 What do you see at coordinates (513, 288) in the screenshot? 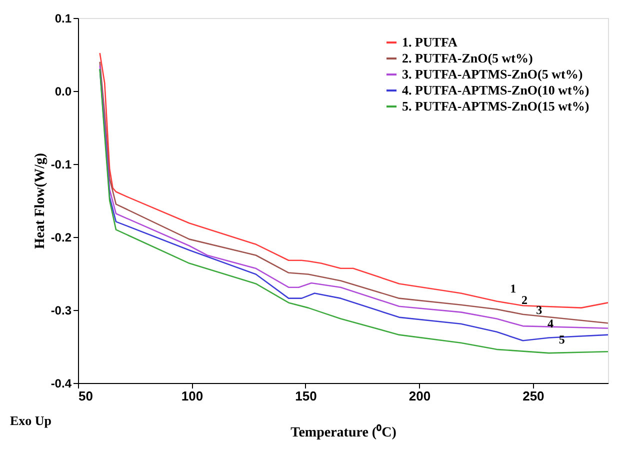
I see `annotation: 1` at bounding box center [513, 288].